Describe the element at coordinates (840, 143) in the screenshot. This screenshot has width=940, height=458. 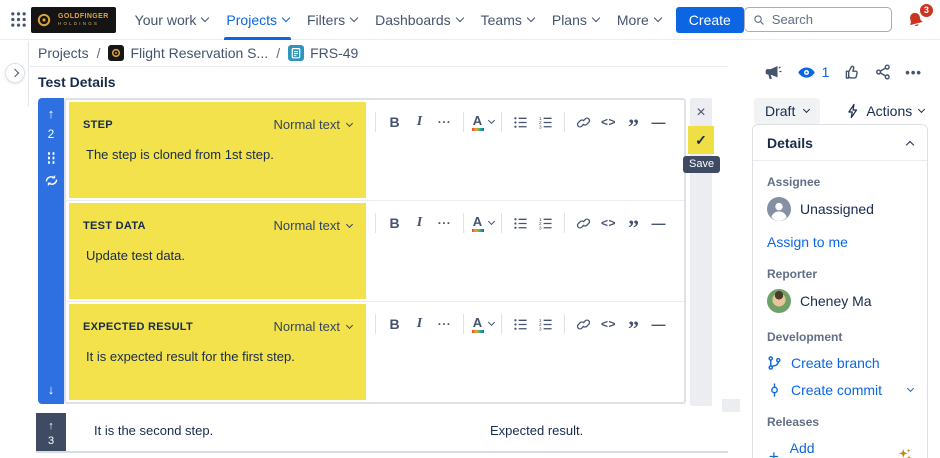
I see `details-header: Details` at that location.